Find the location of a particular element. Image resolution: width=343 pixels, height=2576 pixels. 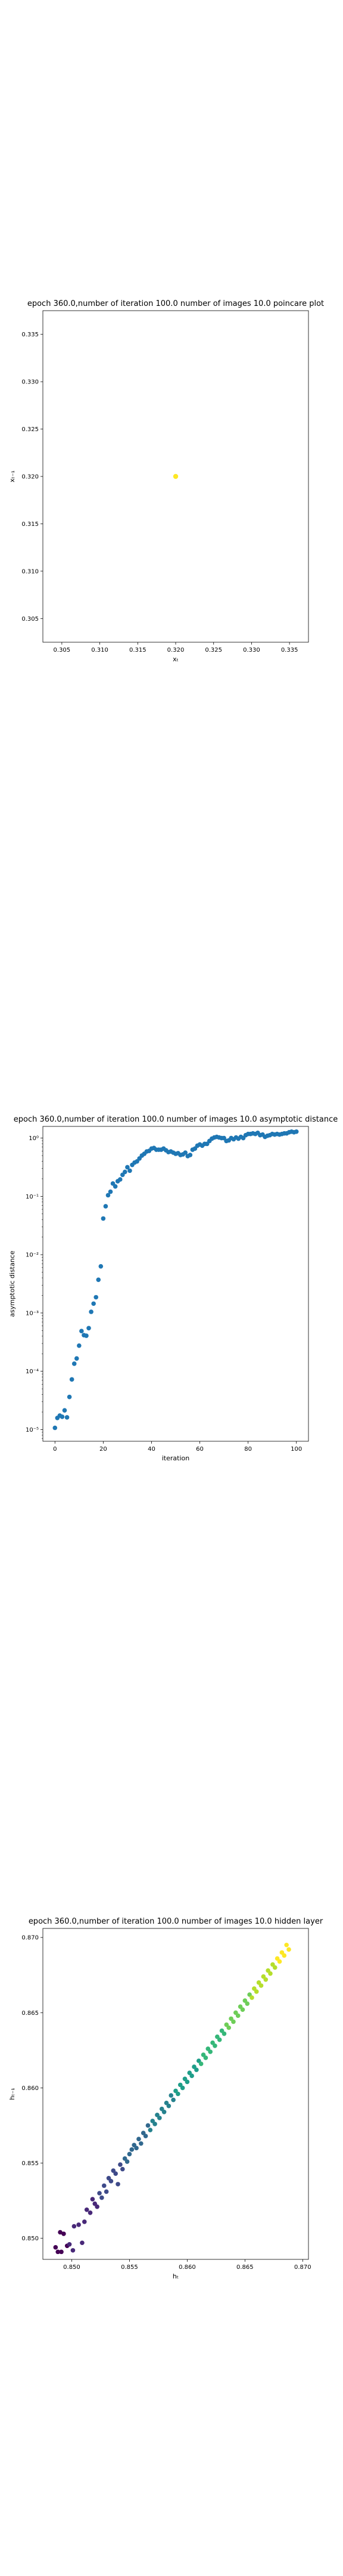

y-tick-label: 10⁻³ is located at coordinates (33, 1314).